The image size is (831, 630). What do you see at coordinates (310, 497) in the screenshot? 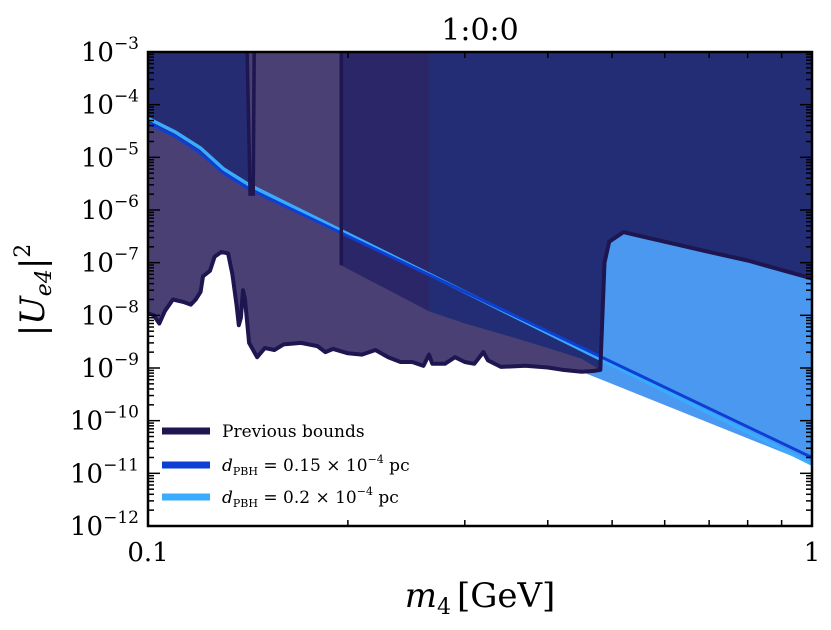
I see `legend-entry-label: dPBH = 0.2 × 10−4 pc` at bounding box center [310, 497].